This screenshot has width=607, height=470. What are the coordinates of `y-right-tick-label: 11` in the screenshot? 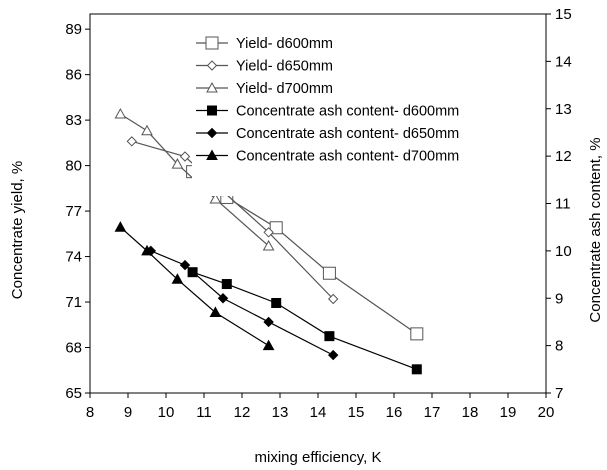 It's located at (563, 204).